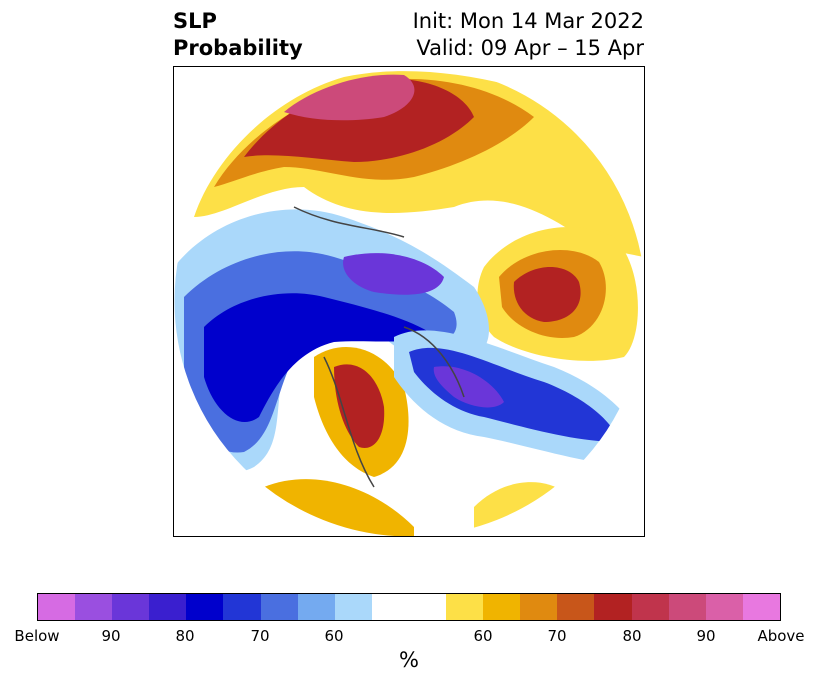  I want to click on above-region-na-core, so click(359, 406).